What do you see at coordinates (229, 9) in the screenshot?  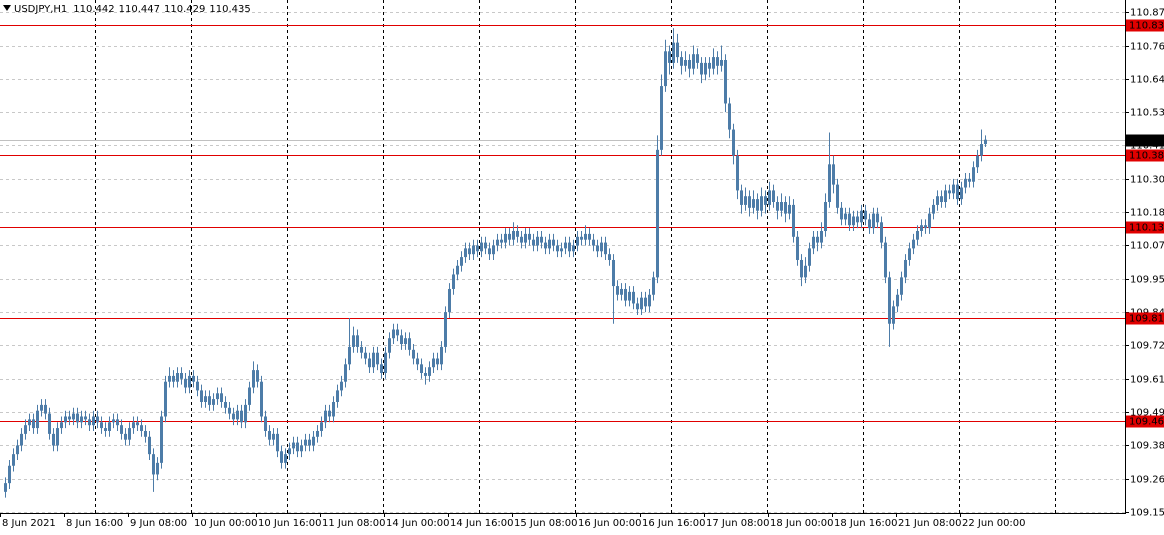 I see `header-value: 110.435` at bounding box center [229, 9].